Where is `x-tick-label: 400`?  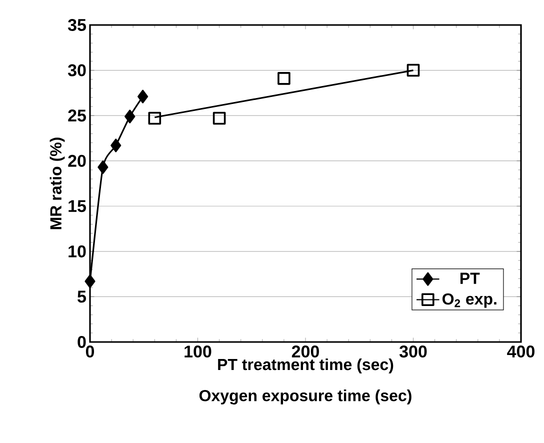 x-tick-label: 400 is located at coordinates (520, 352).